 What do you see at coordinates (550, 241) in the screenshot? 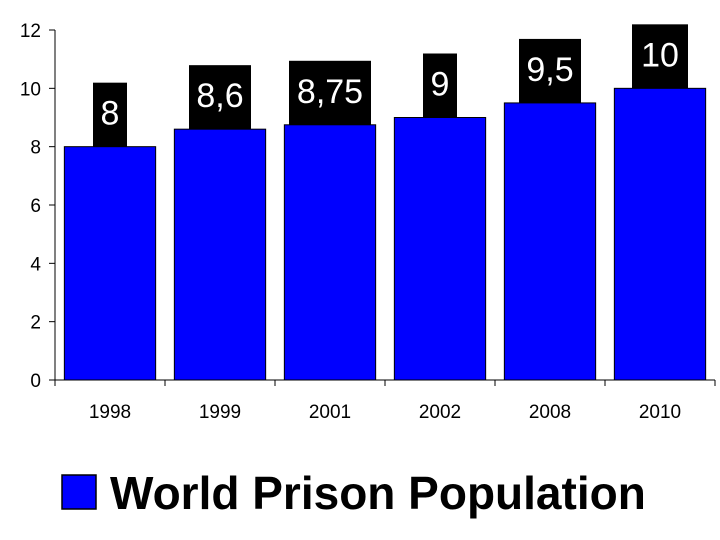
I see `bar-2008` at bounding box center [550, 241].